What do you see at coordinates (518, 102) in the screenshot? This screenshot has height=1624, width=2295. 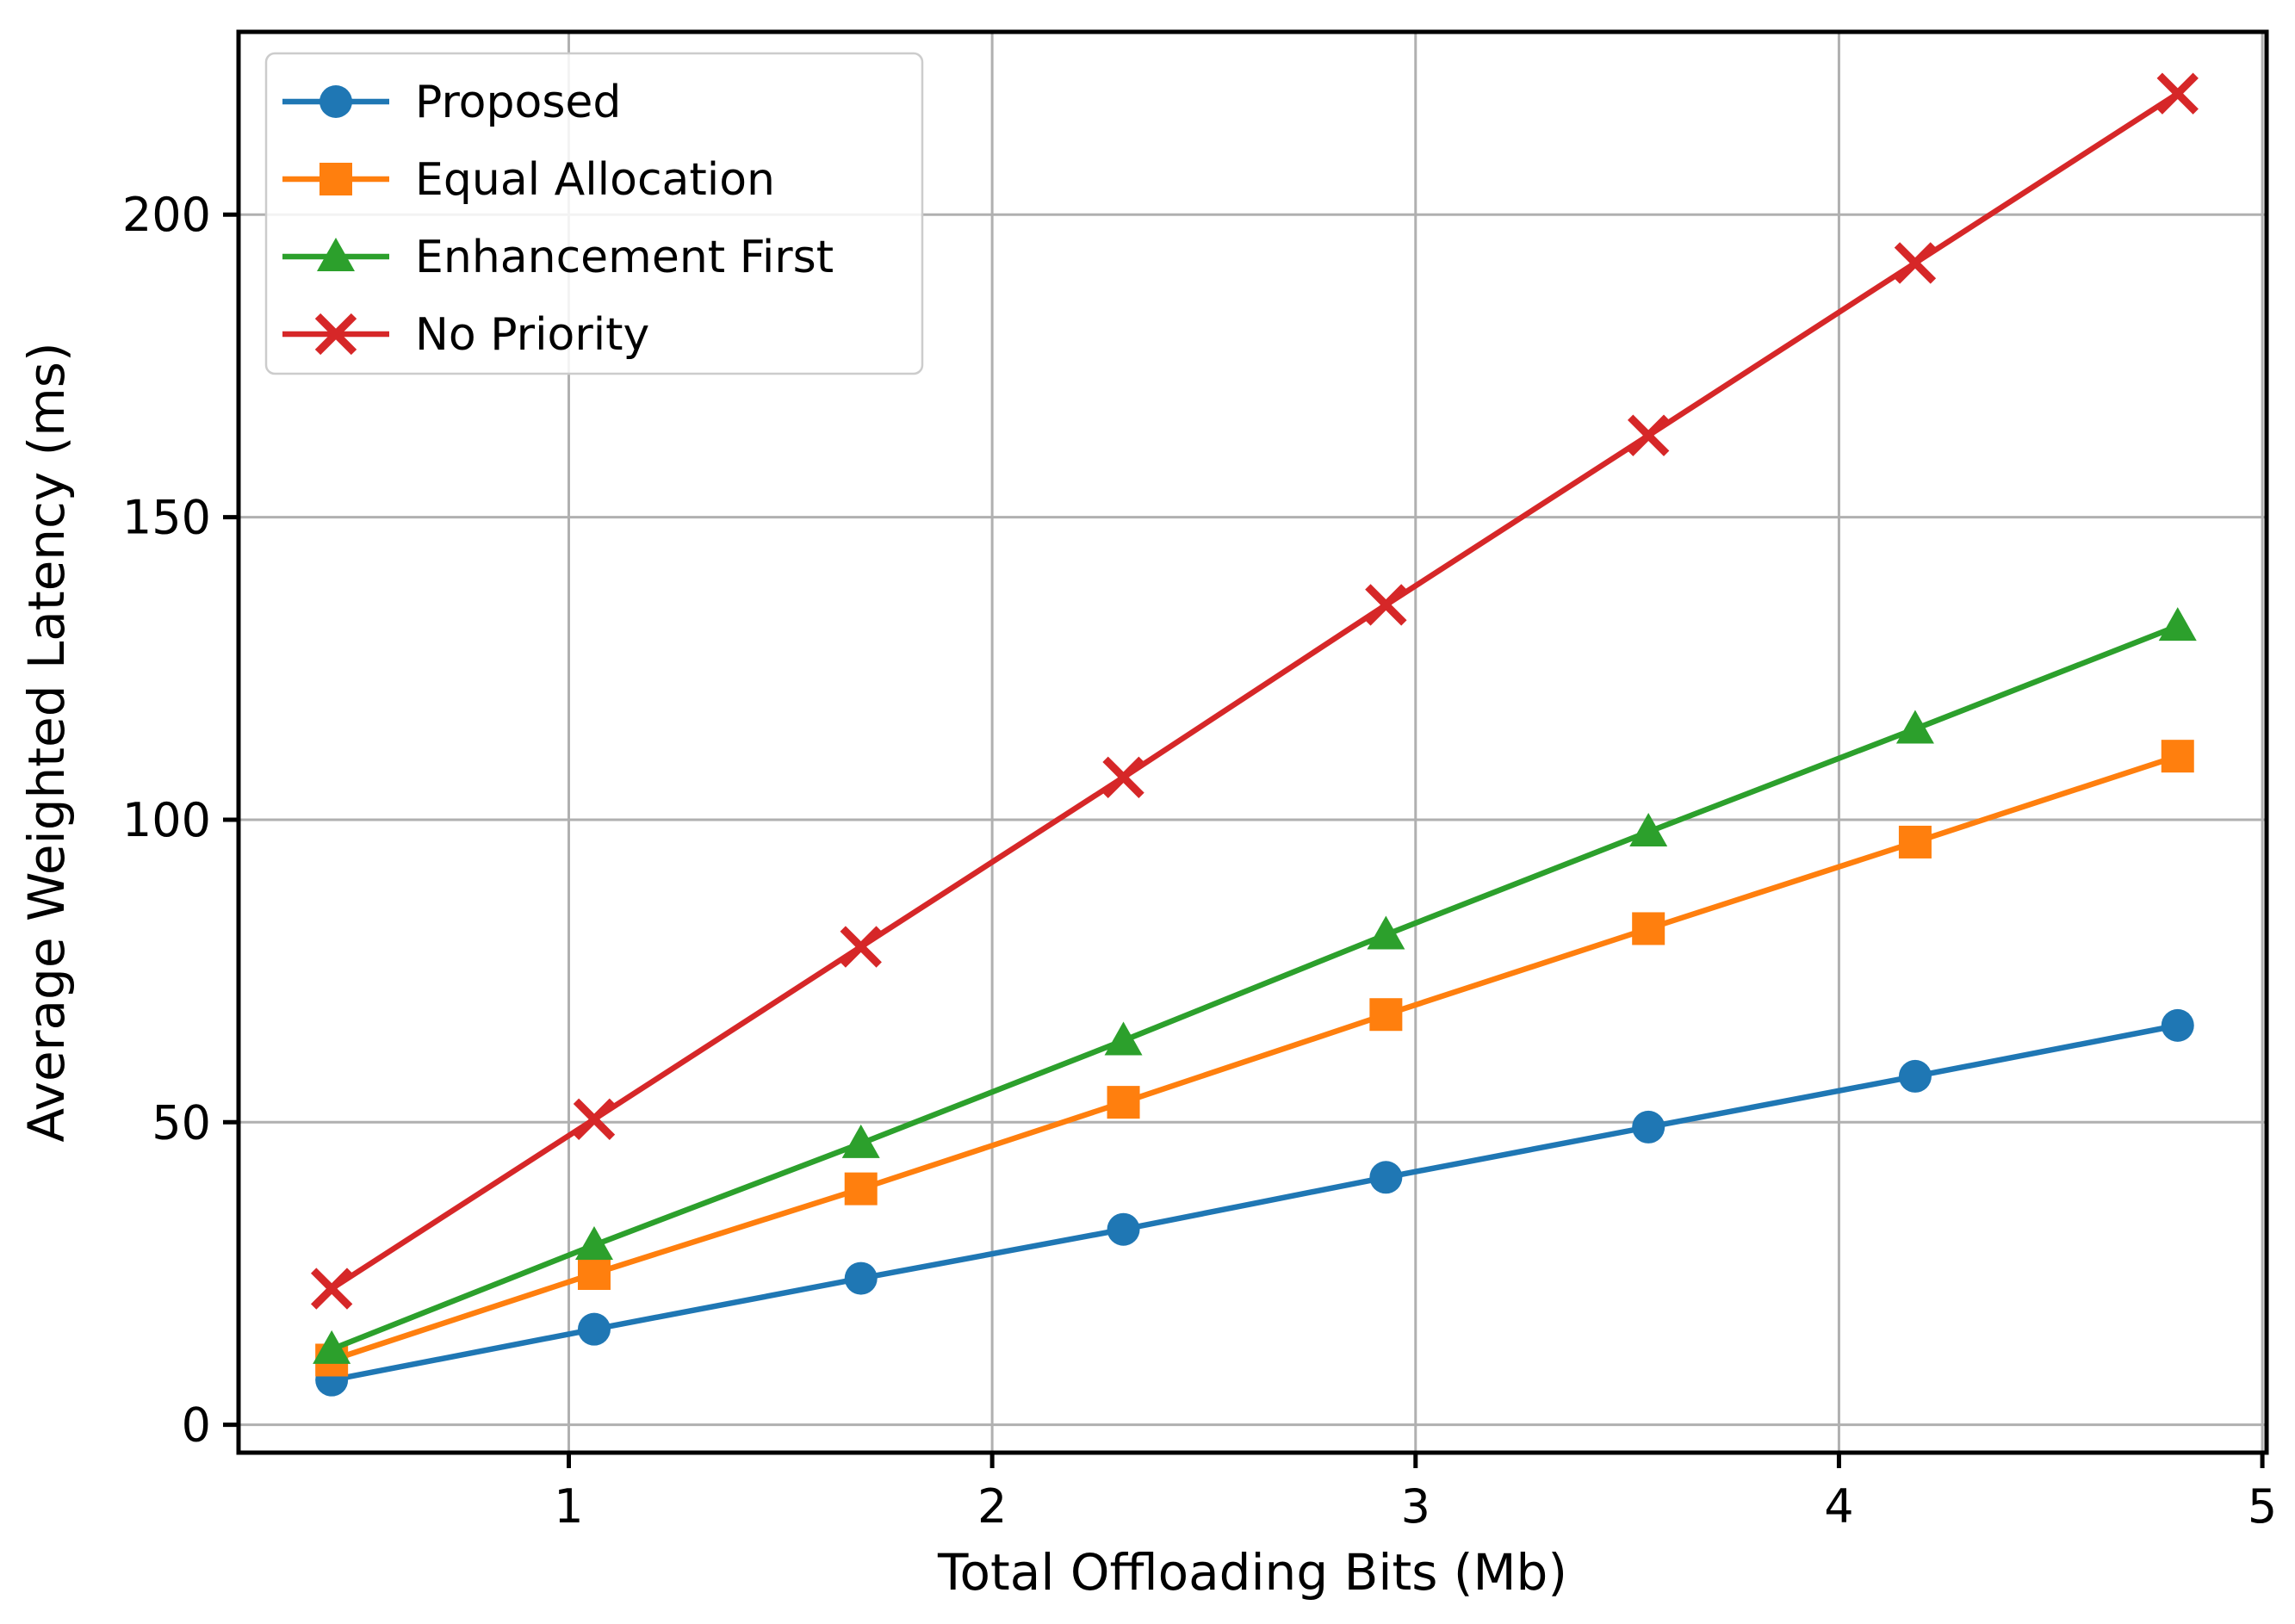 I see `legend-label-proposed: Proposed` at bounding box center [518, 102].